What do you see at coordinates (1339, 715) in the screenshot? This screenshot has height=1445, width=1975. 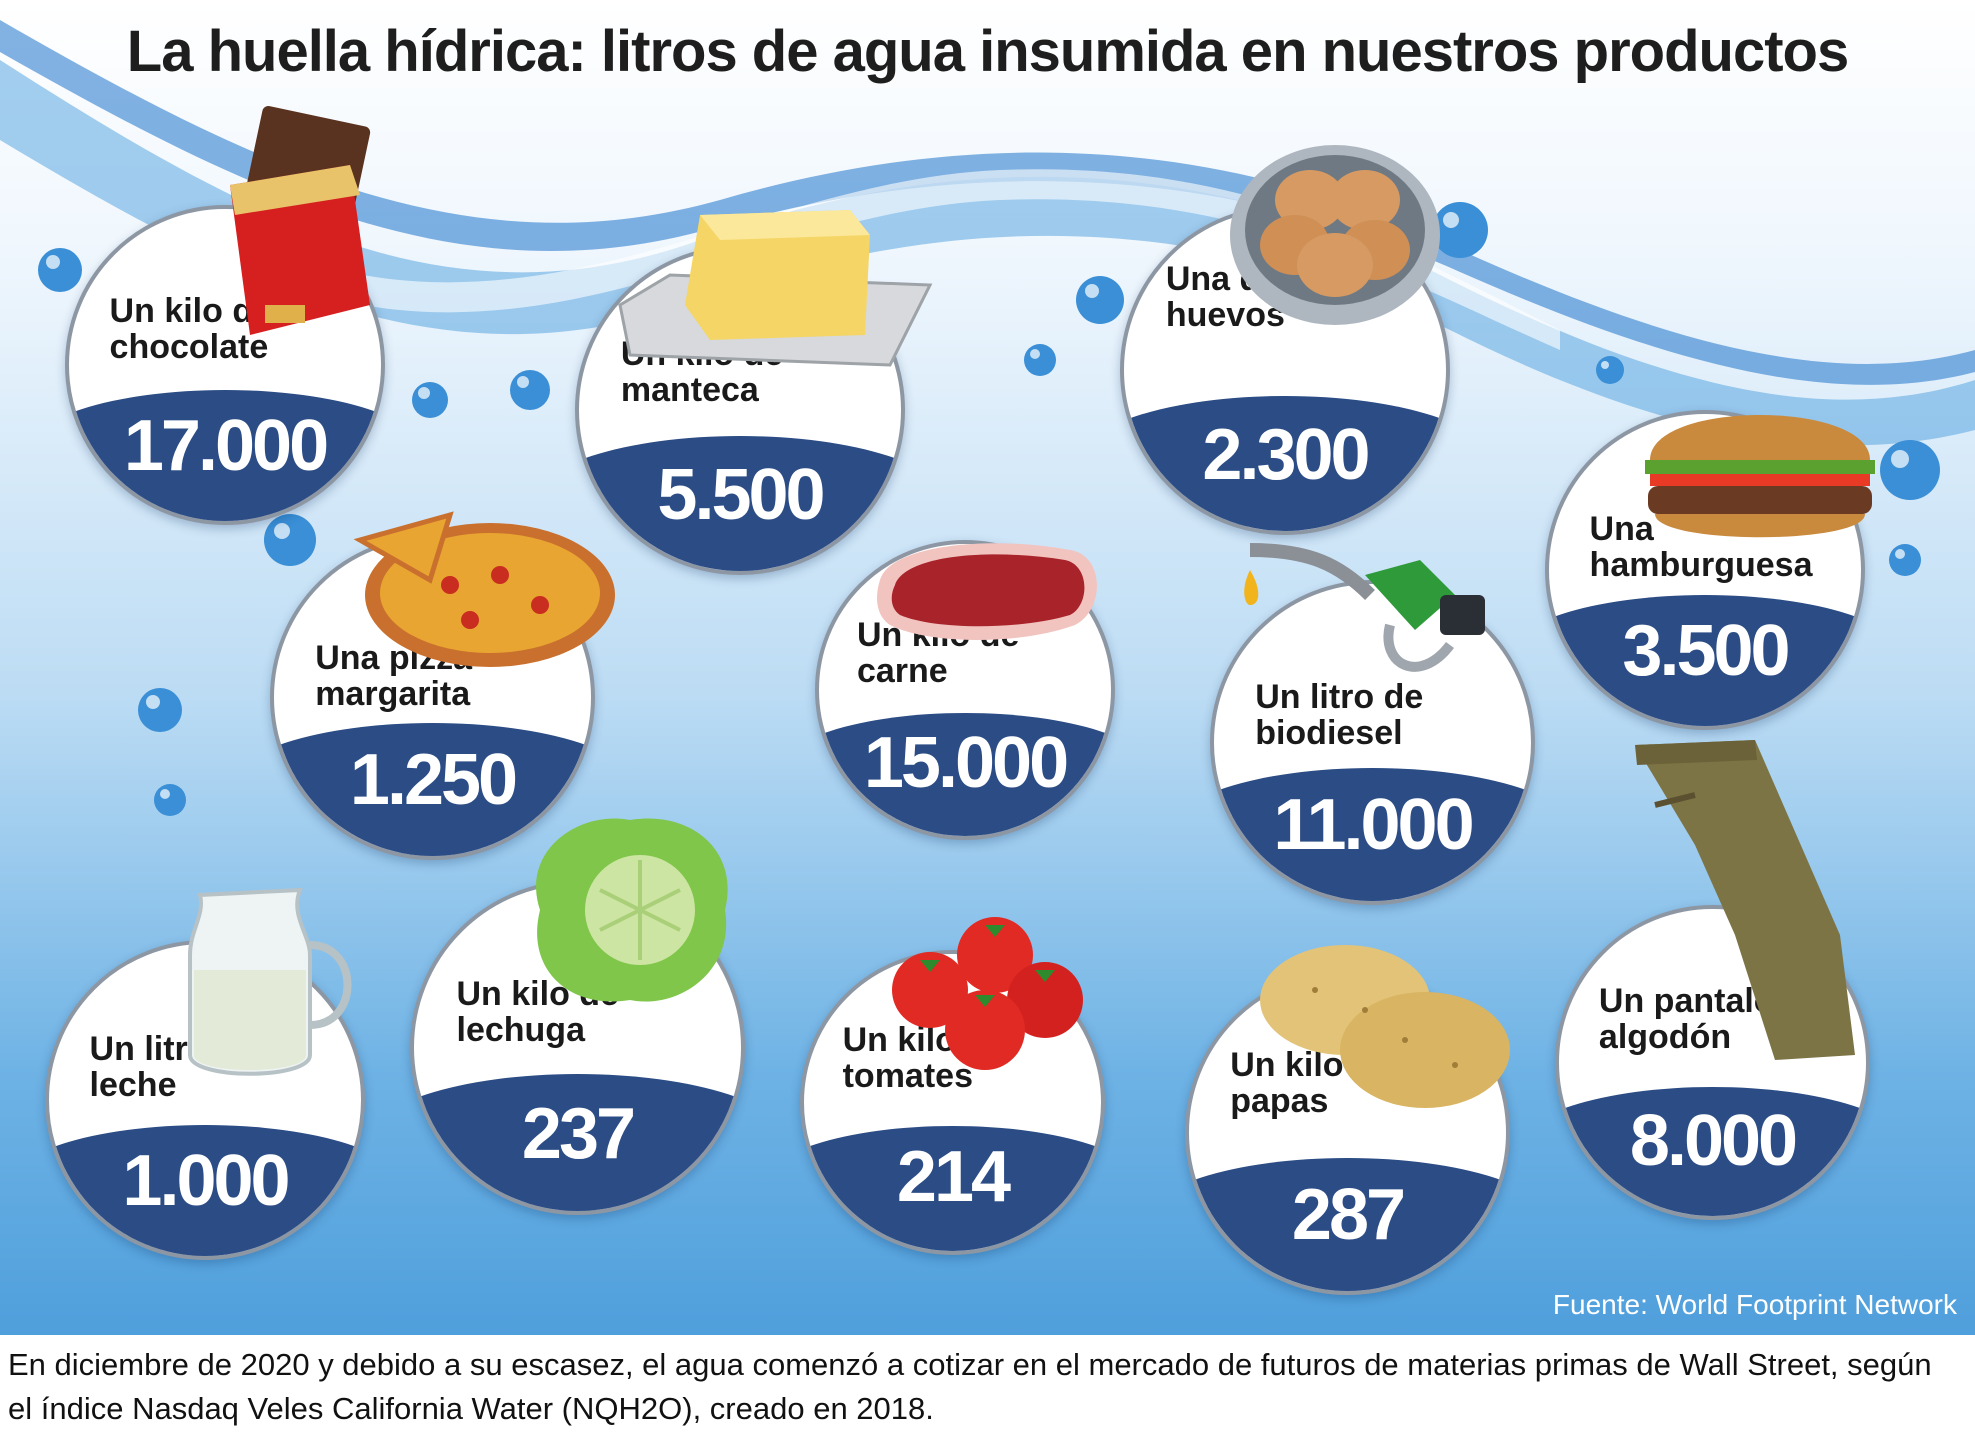 I see `item-label: Un litro de biodiesel` at bounding box center [1339, 715].